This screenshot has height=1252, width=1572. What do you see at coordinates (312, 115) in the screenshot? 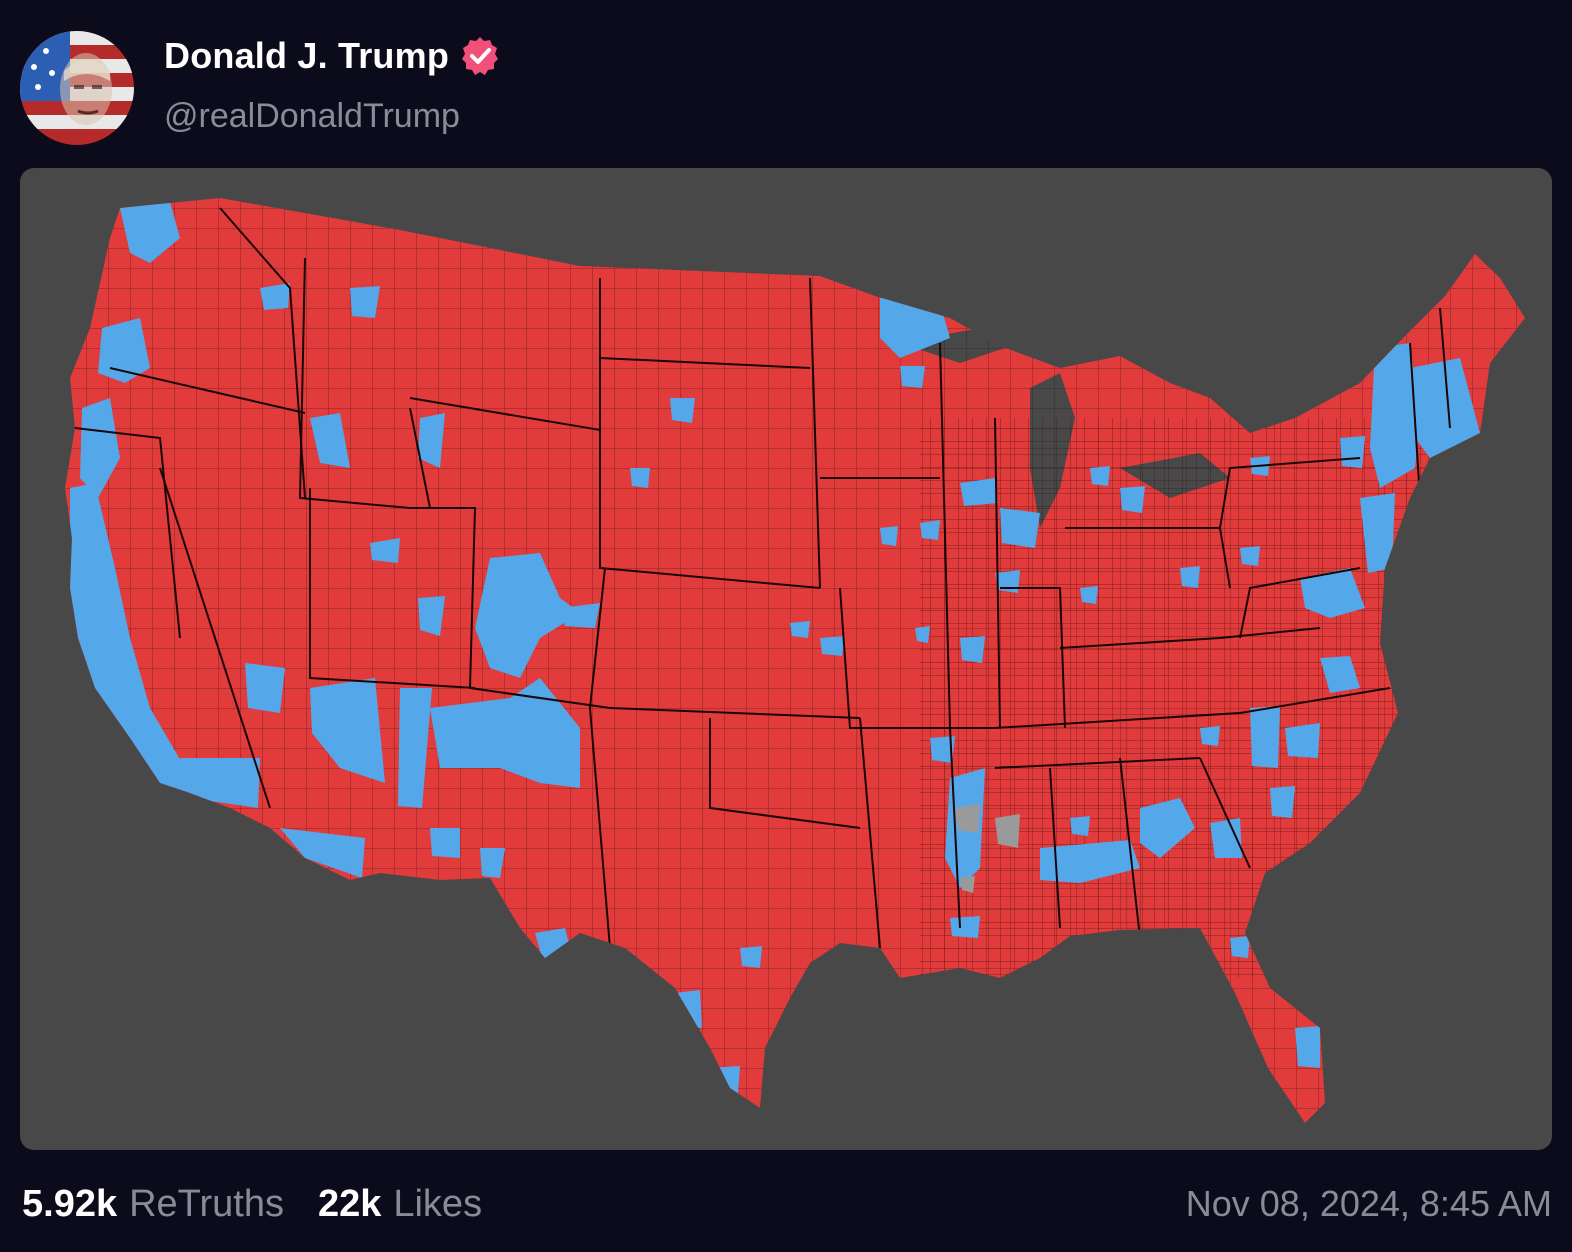
I see `author-handle: @realDonaldTrump` at bounding box center [312, 115].